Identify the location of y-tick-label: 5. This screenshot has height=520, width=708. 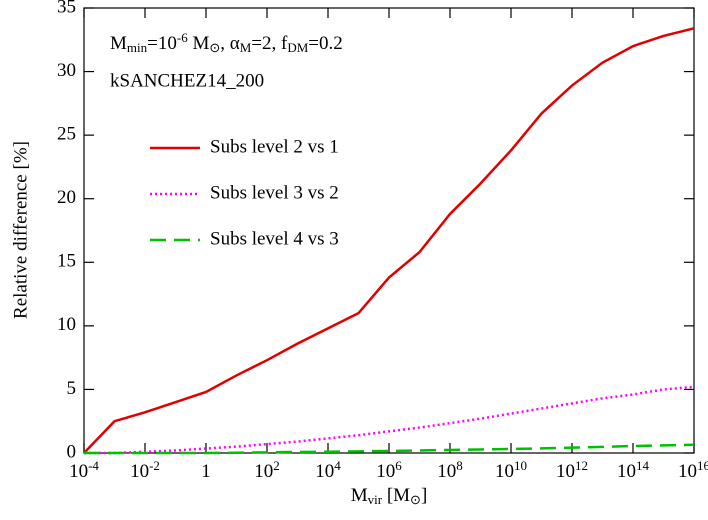
(72, 388).